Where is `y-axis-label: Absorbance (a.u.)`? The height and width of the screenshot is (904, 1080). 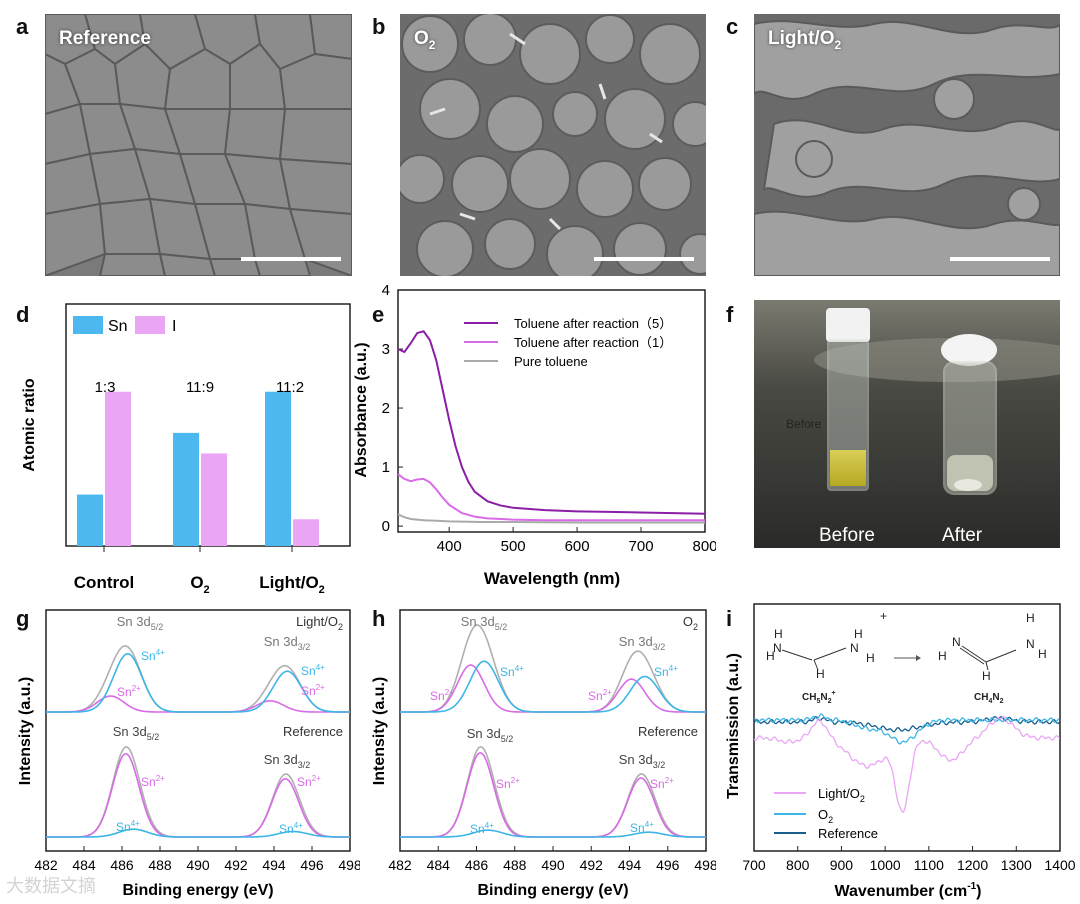
y-axis-label: Absorbance (a.u.) is located at coordinates (361, 409).